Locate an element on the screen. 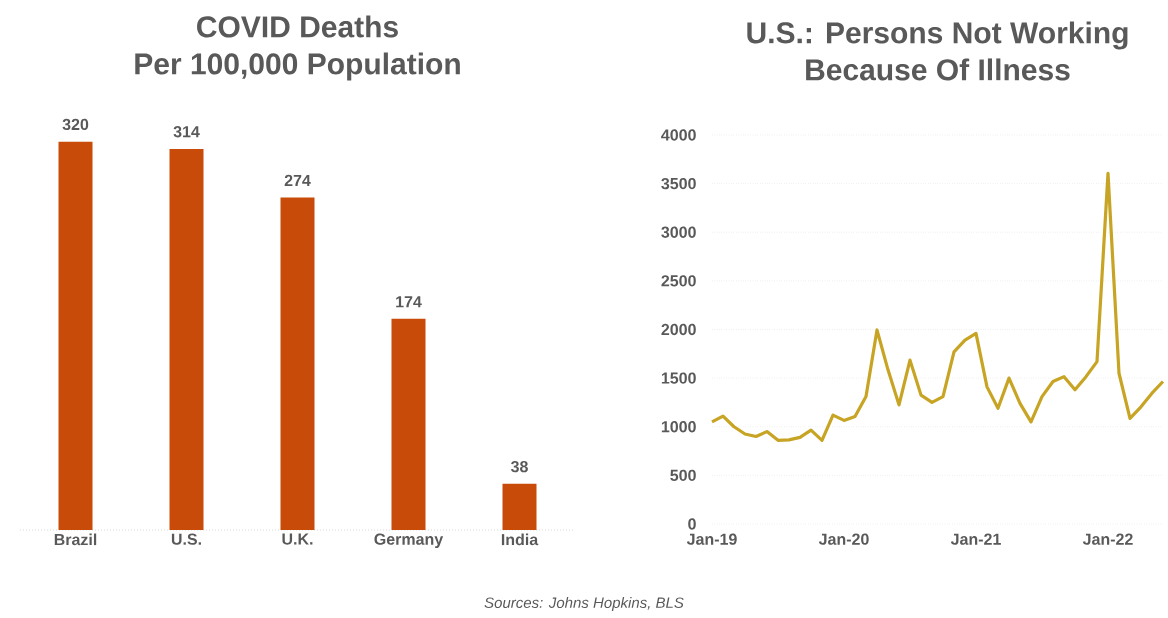  x-tick-label: Jan-21 is located at coordinates (975, 539).